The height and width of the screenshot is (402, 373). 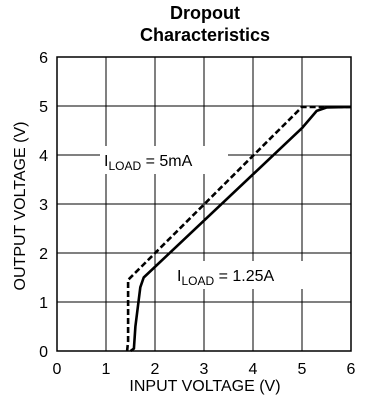 I want to click on y-tick-label: 6, so click(x=43, y=58).